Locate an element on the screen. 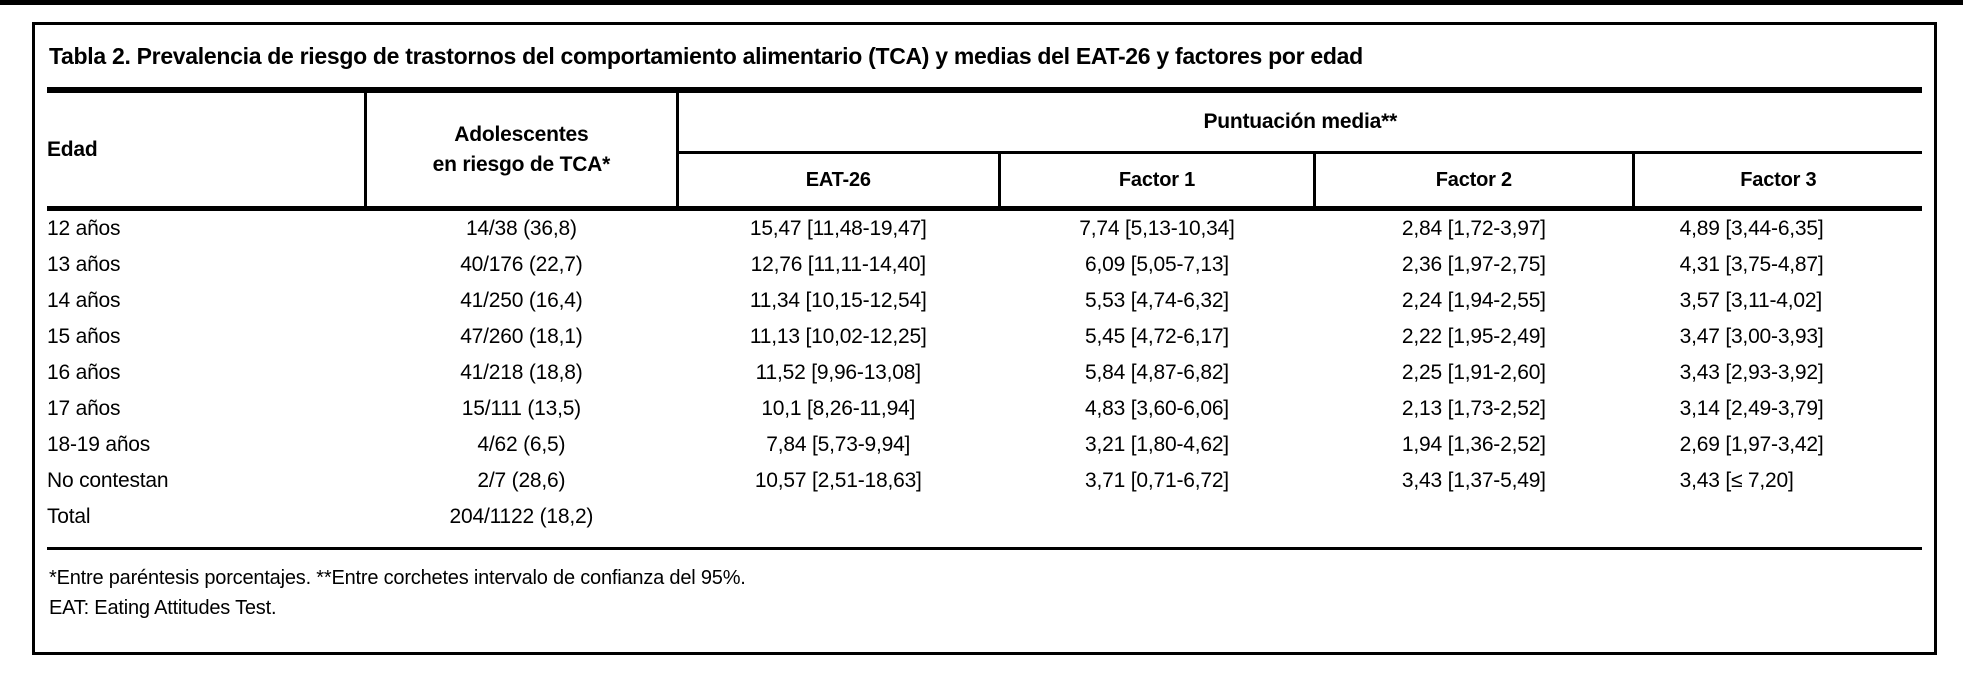 Image resolution: width=1963 pixels, height=686 pixels. header-adolescentes-line2: en riesgo de TCA* is located at coordinates (521, 164).